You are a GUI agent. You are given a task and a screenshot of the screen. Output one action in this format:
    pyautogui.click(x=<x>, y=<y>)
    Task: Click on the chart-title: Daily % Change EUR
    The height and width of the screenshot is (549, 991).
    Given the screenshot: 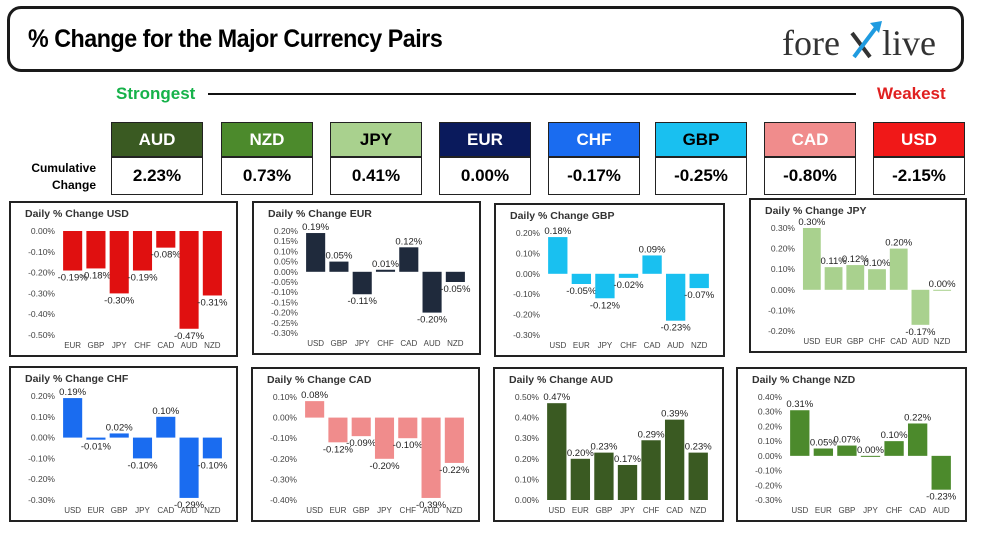 What is the action you would take?
    pyautogui.click(x=320, y=214)
    